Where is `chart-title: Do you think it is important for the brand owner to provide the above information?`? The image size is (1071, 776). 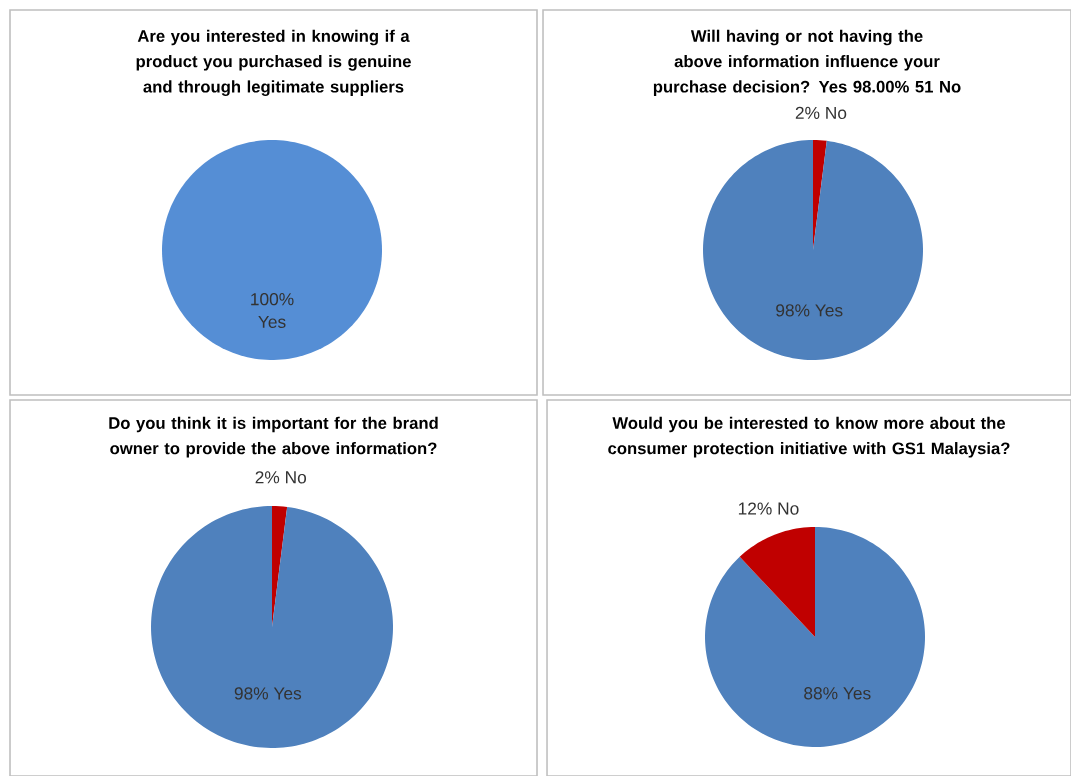 chart-title: Do you think it is important for the brand owner to provide the above information? is located at coordinates (273, 437).